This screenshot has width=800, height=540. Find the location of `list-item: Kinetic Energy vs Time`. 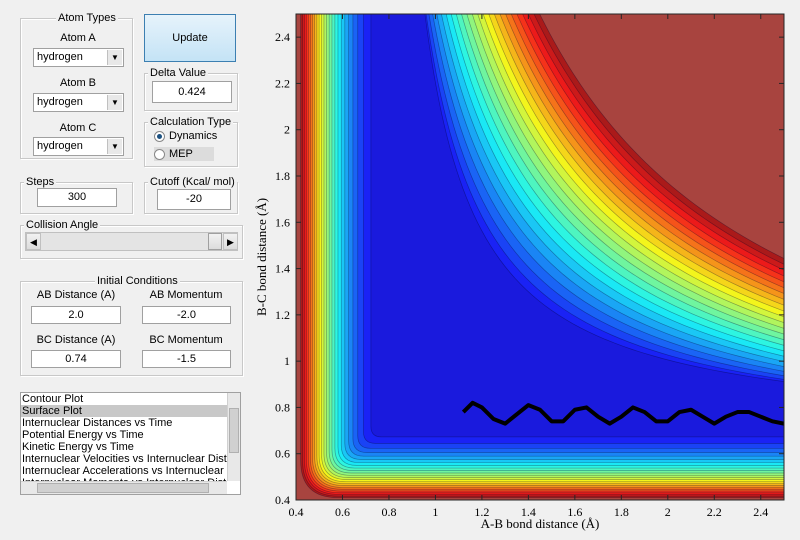

list-item: Kinetic Energy vs Time is located at coordinates (78, 447).